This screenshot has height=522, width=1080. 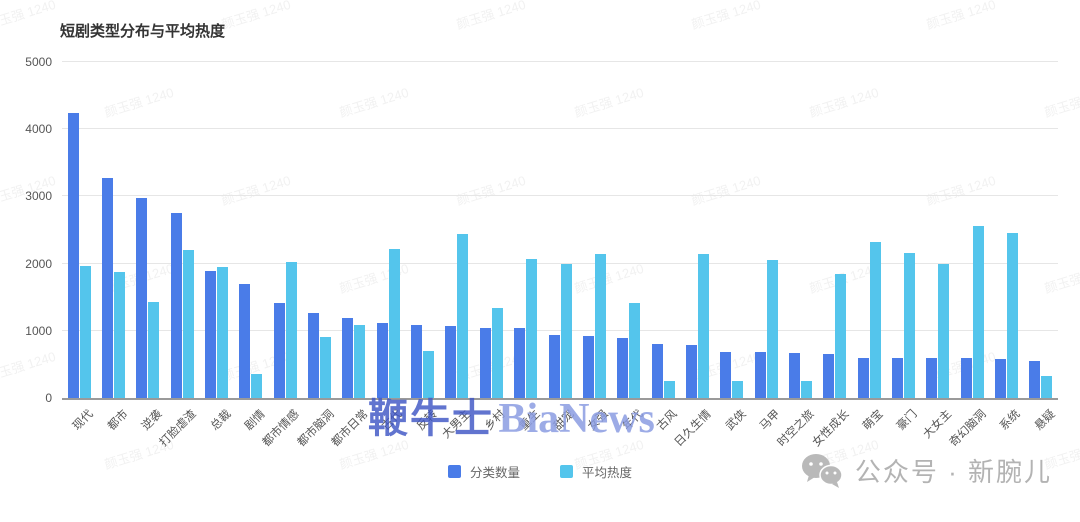 What do you see at coordinates (693, 429) in the screenshot?
I see `x-axis-label: 日久生情` at bounding box center [693, 429].